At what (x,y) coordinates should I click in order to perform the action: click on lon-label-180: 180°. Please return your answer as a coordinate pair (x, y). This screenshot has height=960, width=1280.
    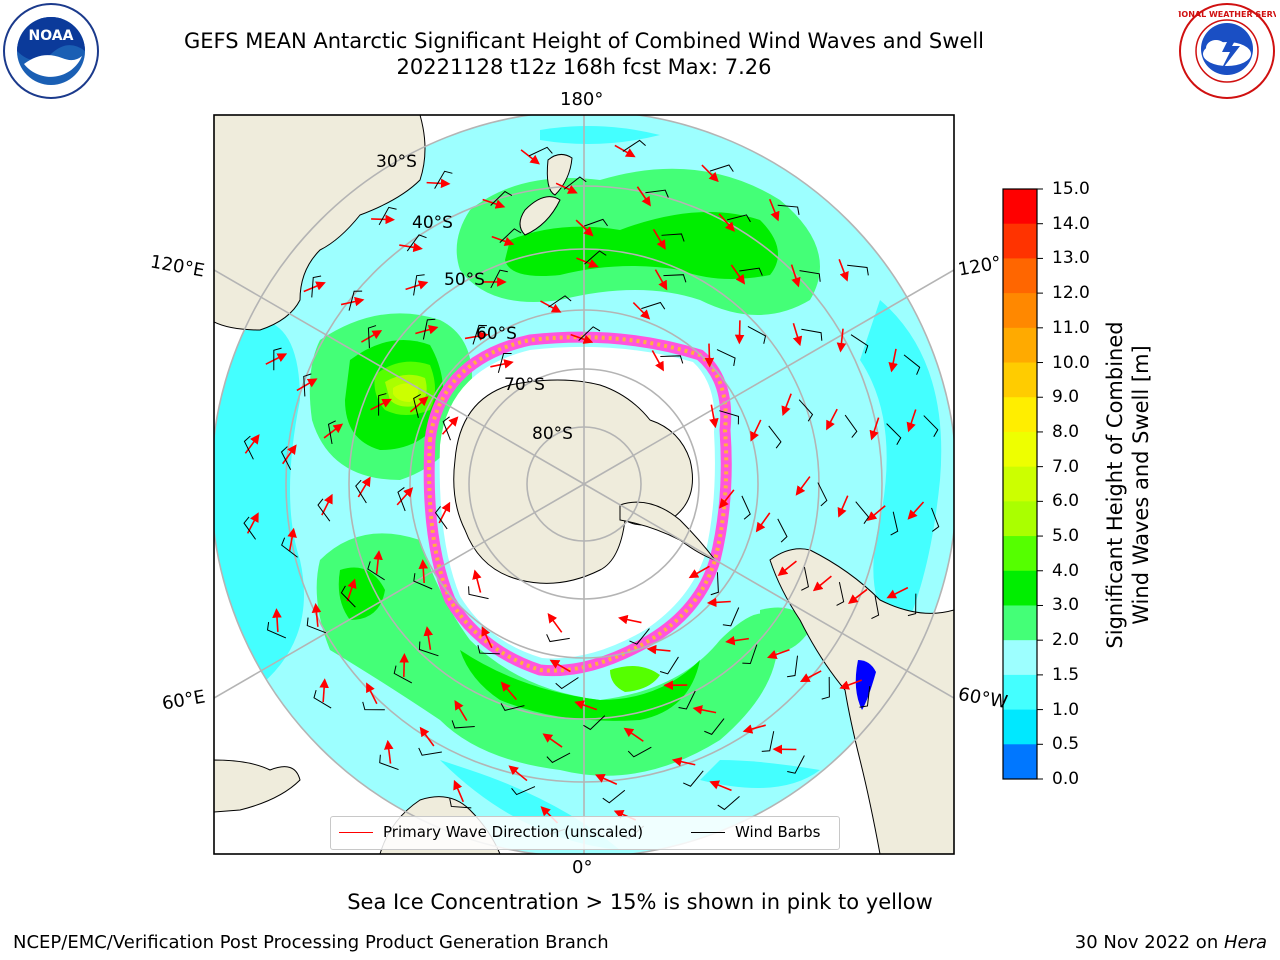
    Looking at the image, I should click on (582, 99).